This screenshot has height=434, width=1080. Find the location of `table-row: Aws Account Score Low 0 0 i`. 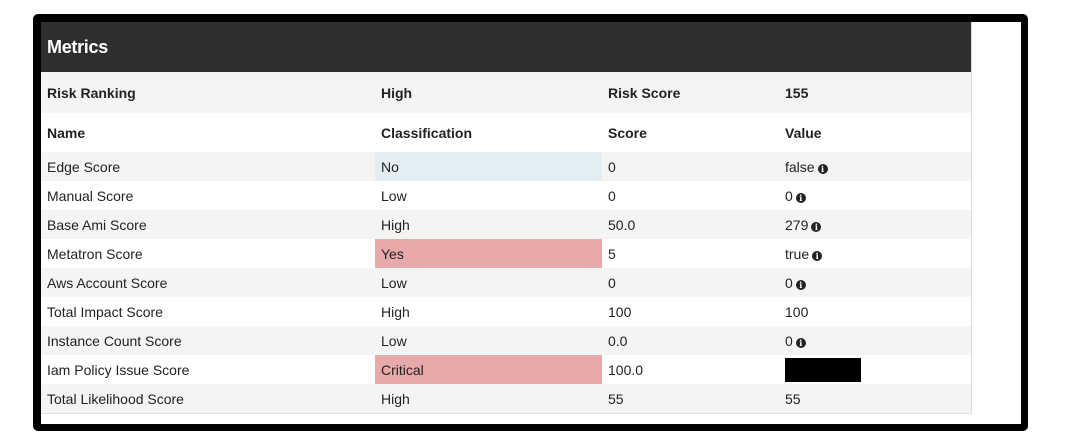

table-row: Aws Account Score Low 0 0 i is located at coordinates (506, 282).